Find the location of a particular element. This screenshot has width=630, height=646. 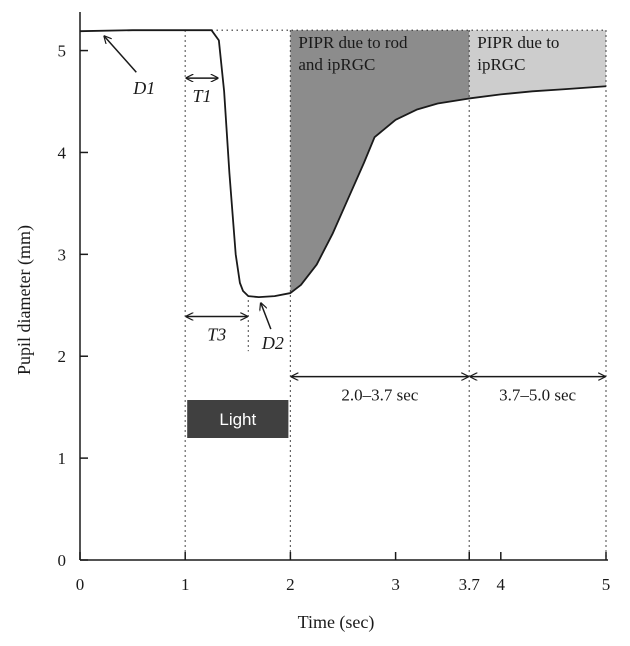

interval-label: T3 is located at coordinates (216, 334).